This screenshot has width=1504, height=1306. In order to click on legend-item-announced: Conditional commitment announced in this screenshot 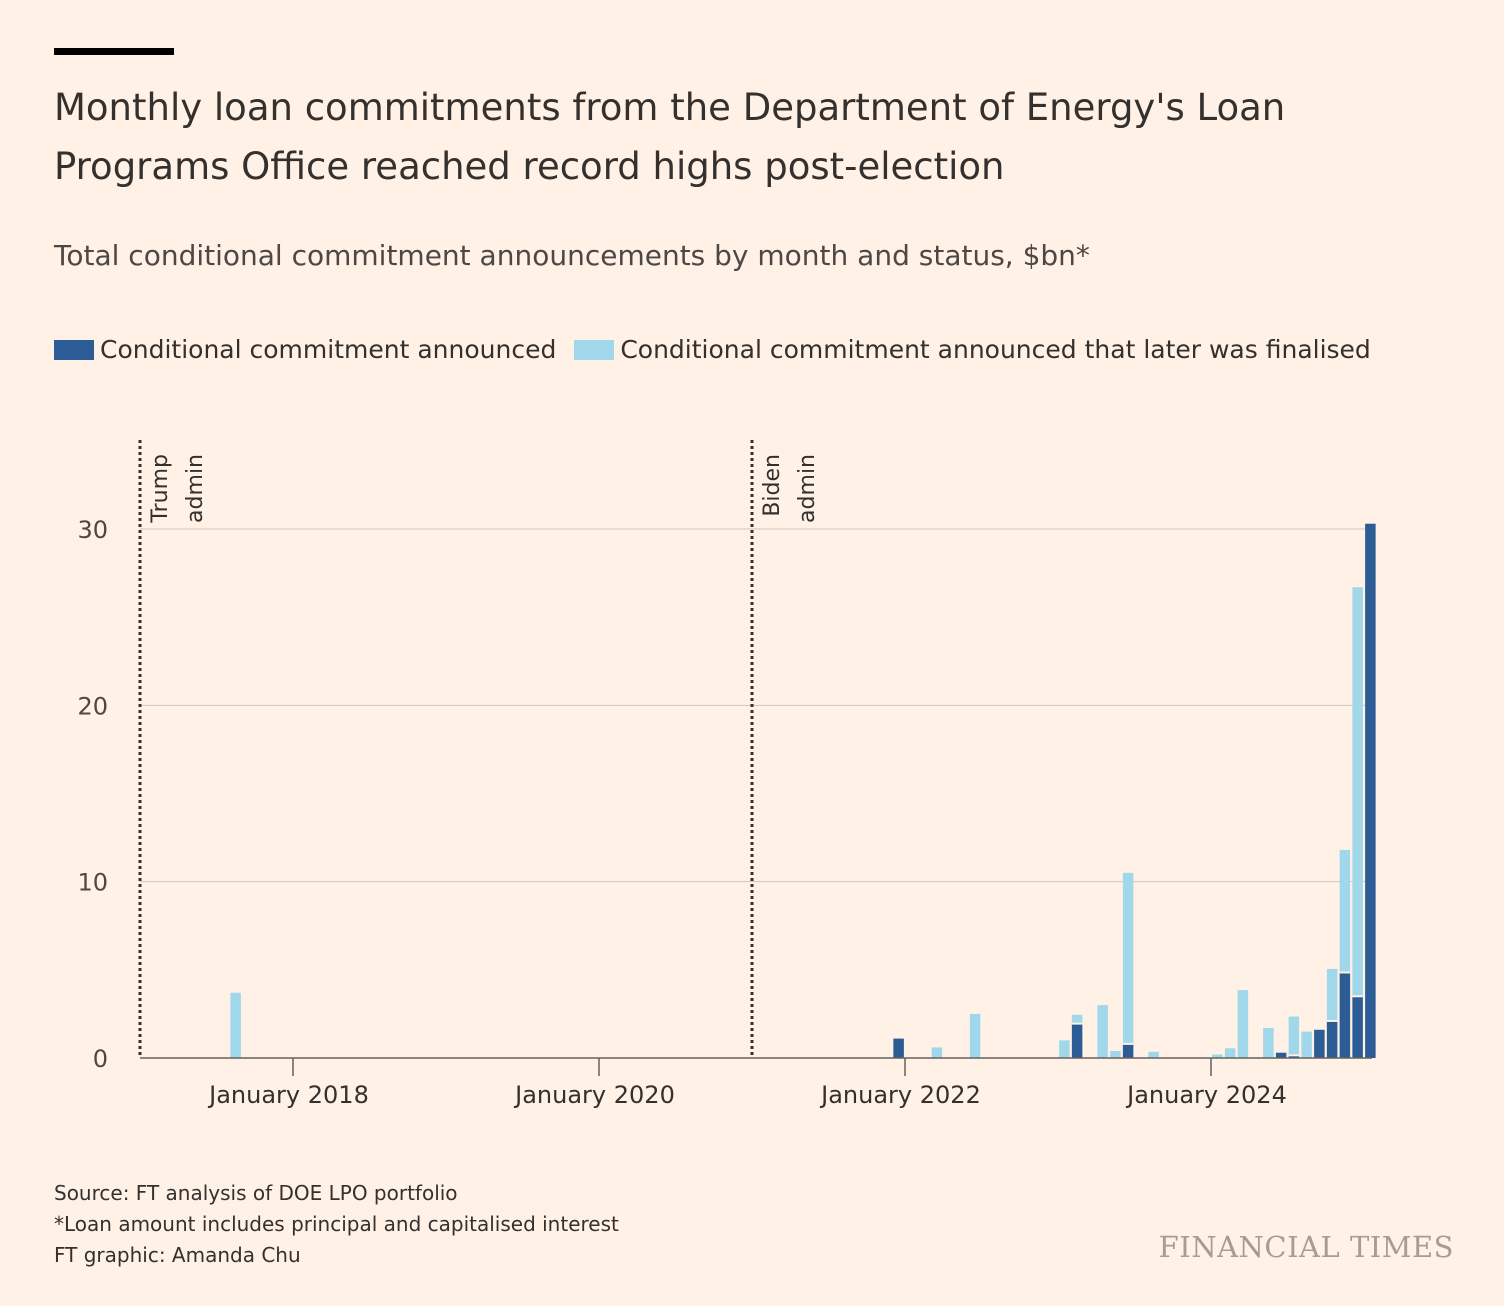, I will do `click(305, 349)`.